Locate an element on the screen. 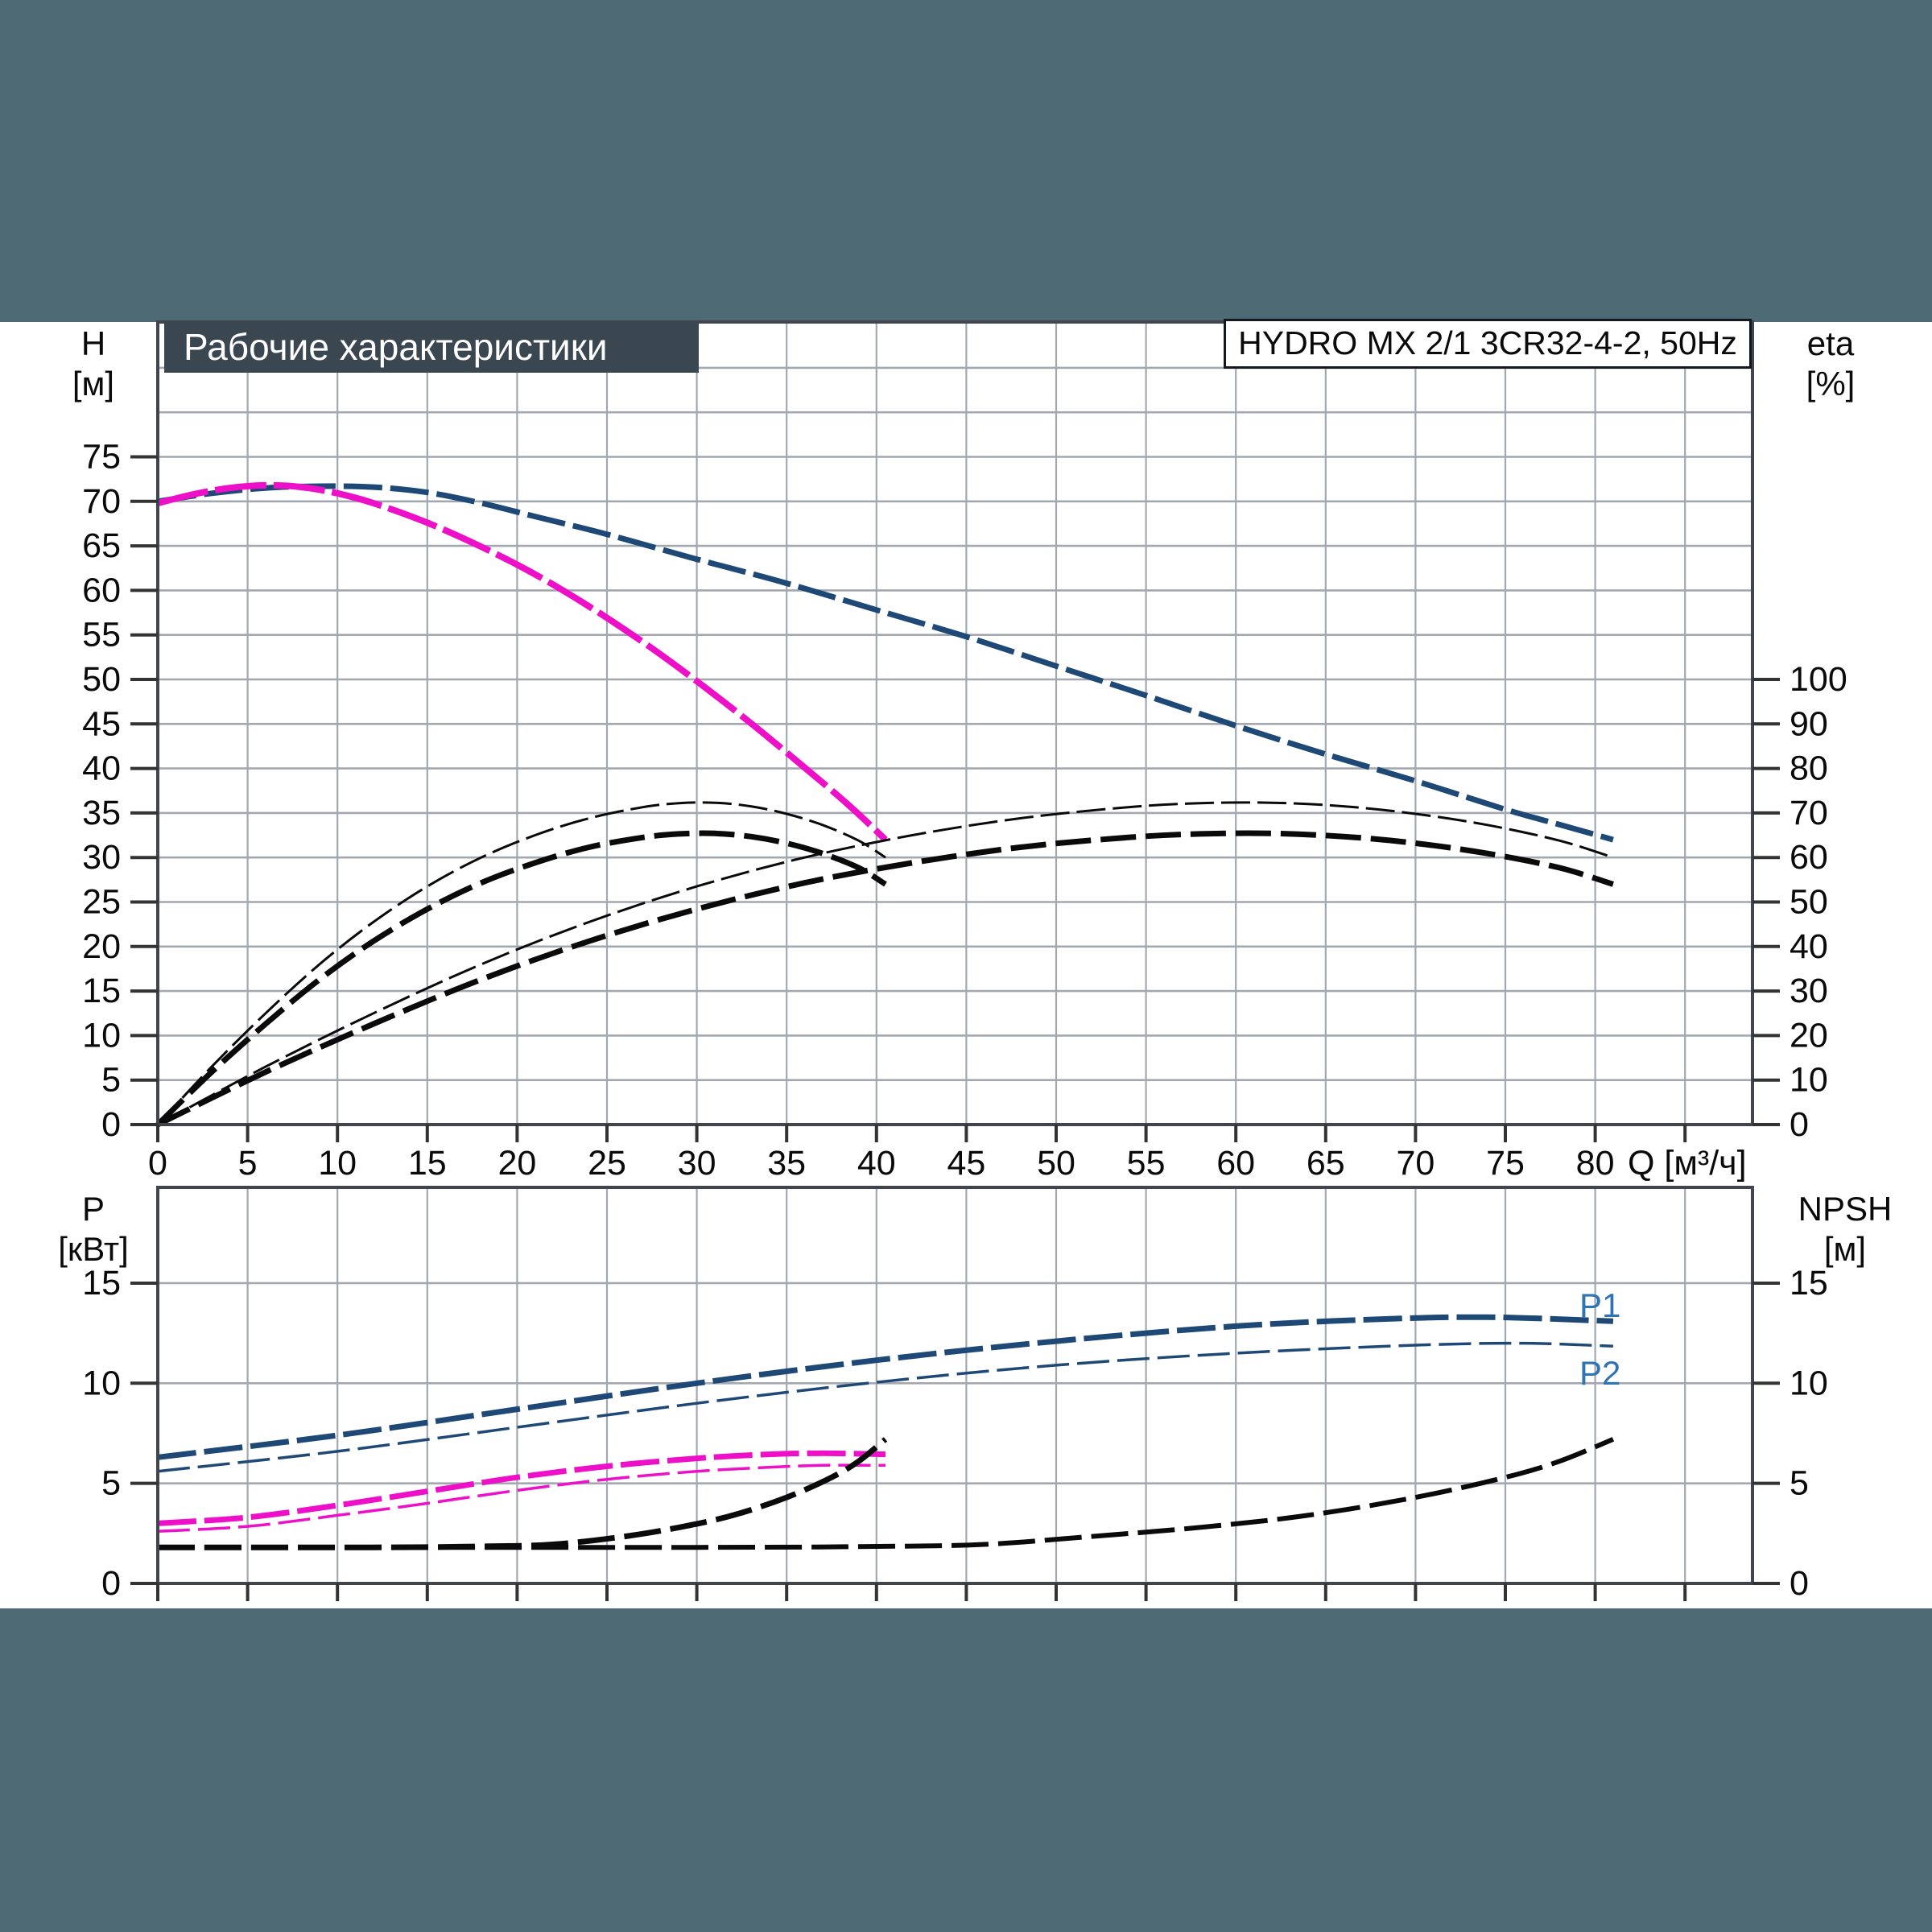 The height and width of the screenshot is (1932, 1932). page-title: Рабочие характеристики is located at coordinates (431, 347).